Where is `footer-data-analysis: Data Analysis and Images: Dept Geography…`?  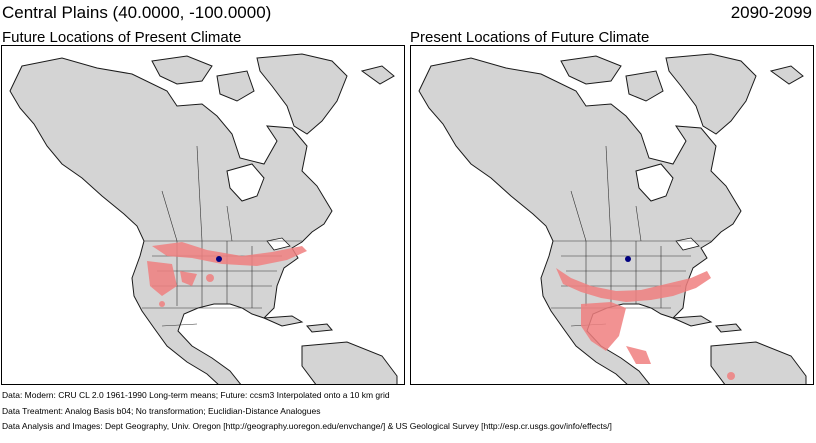
footer-data-analysis: Data Analysis and Images: Dept Geography… is located at coordinates (307, 426).